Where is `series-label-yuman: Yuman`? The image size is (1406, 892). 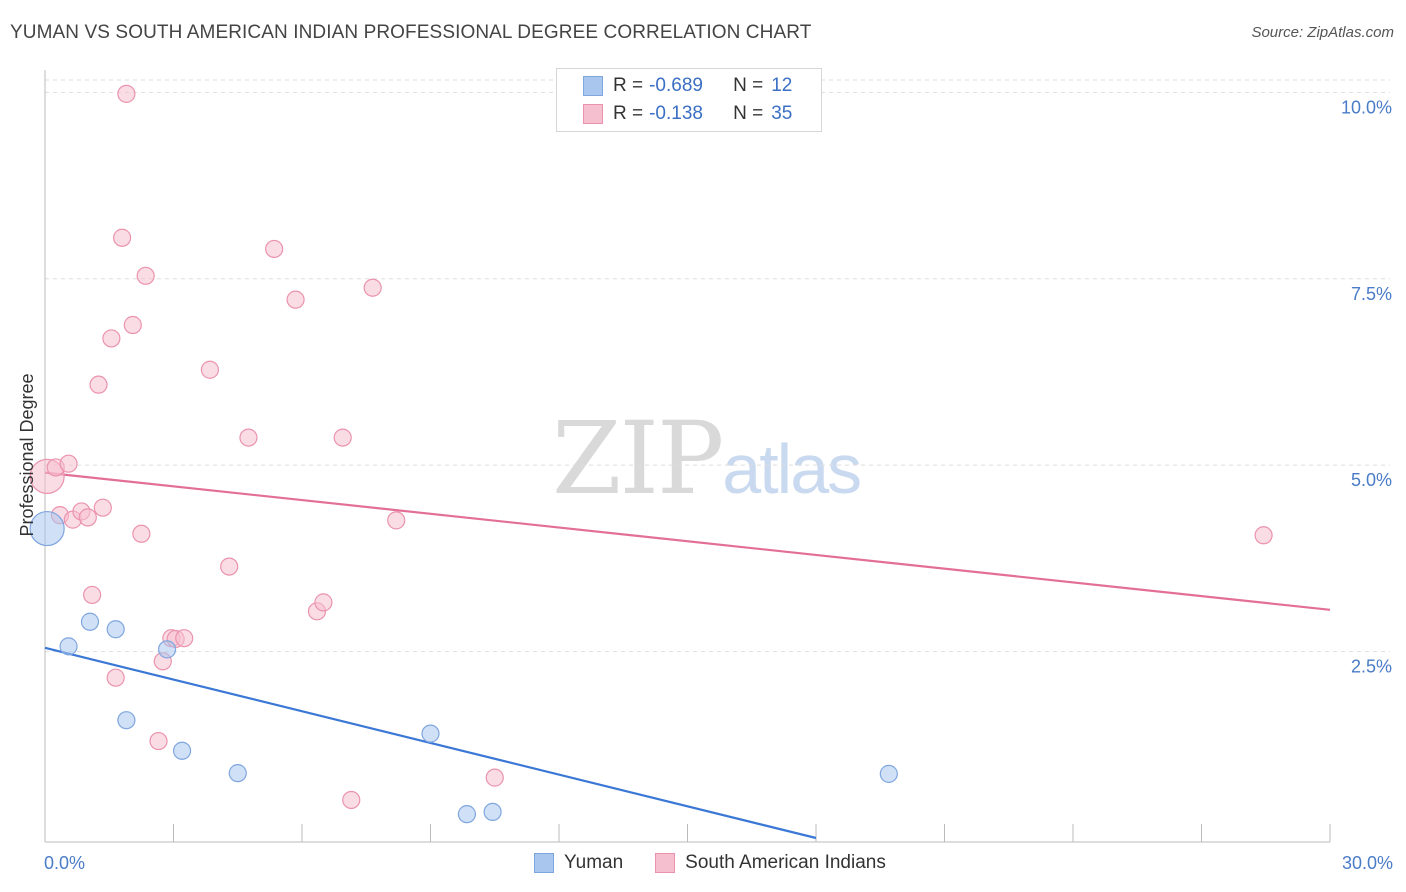
series-label-yuman: Yuman is located at coordinates (594, 862).